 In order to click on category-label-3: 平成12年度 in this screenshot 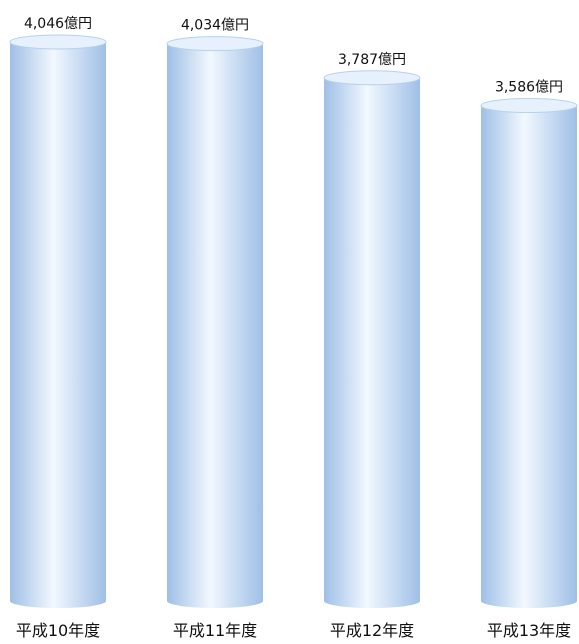, I will do `click(372, 630)`.